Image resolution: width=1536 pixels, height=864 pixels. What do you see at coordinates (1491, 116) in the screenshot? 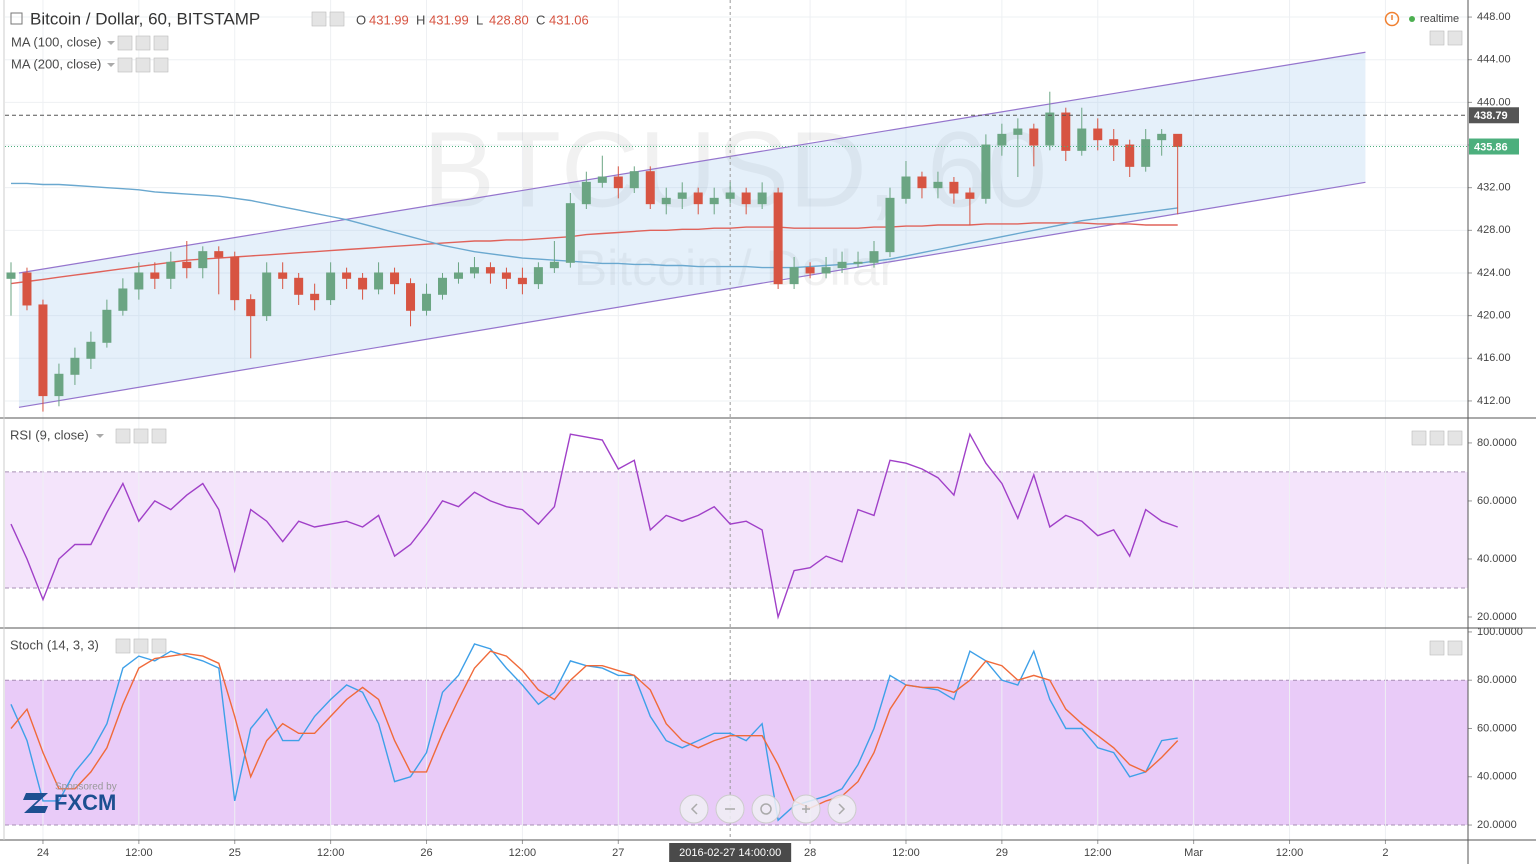
I see `price-label: 438.79` at bounding box center [1491, 116].